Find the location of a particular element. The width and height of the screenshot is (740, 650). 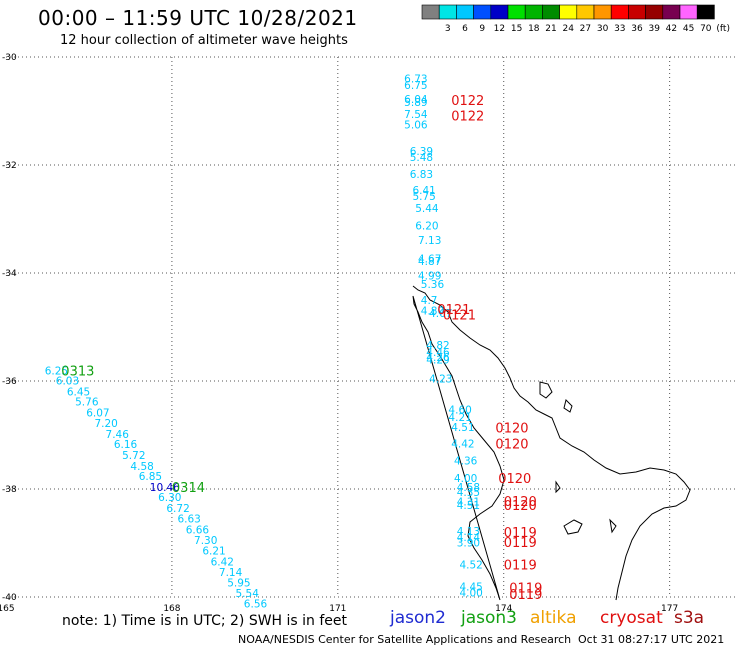

swh-value: 6.56 is located at coordinates (256, 604).